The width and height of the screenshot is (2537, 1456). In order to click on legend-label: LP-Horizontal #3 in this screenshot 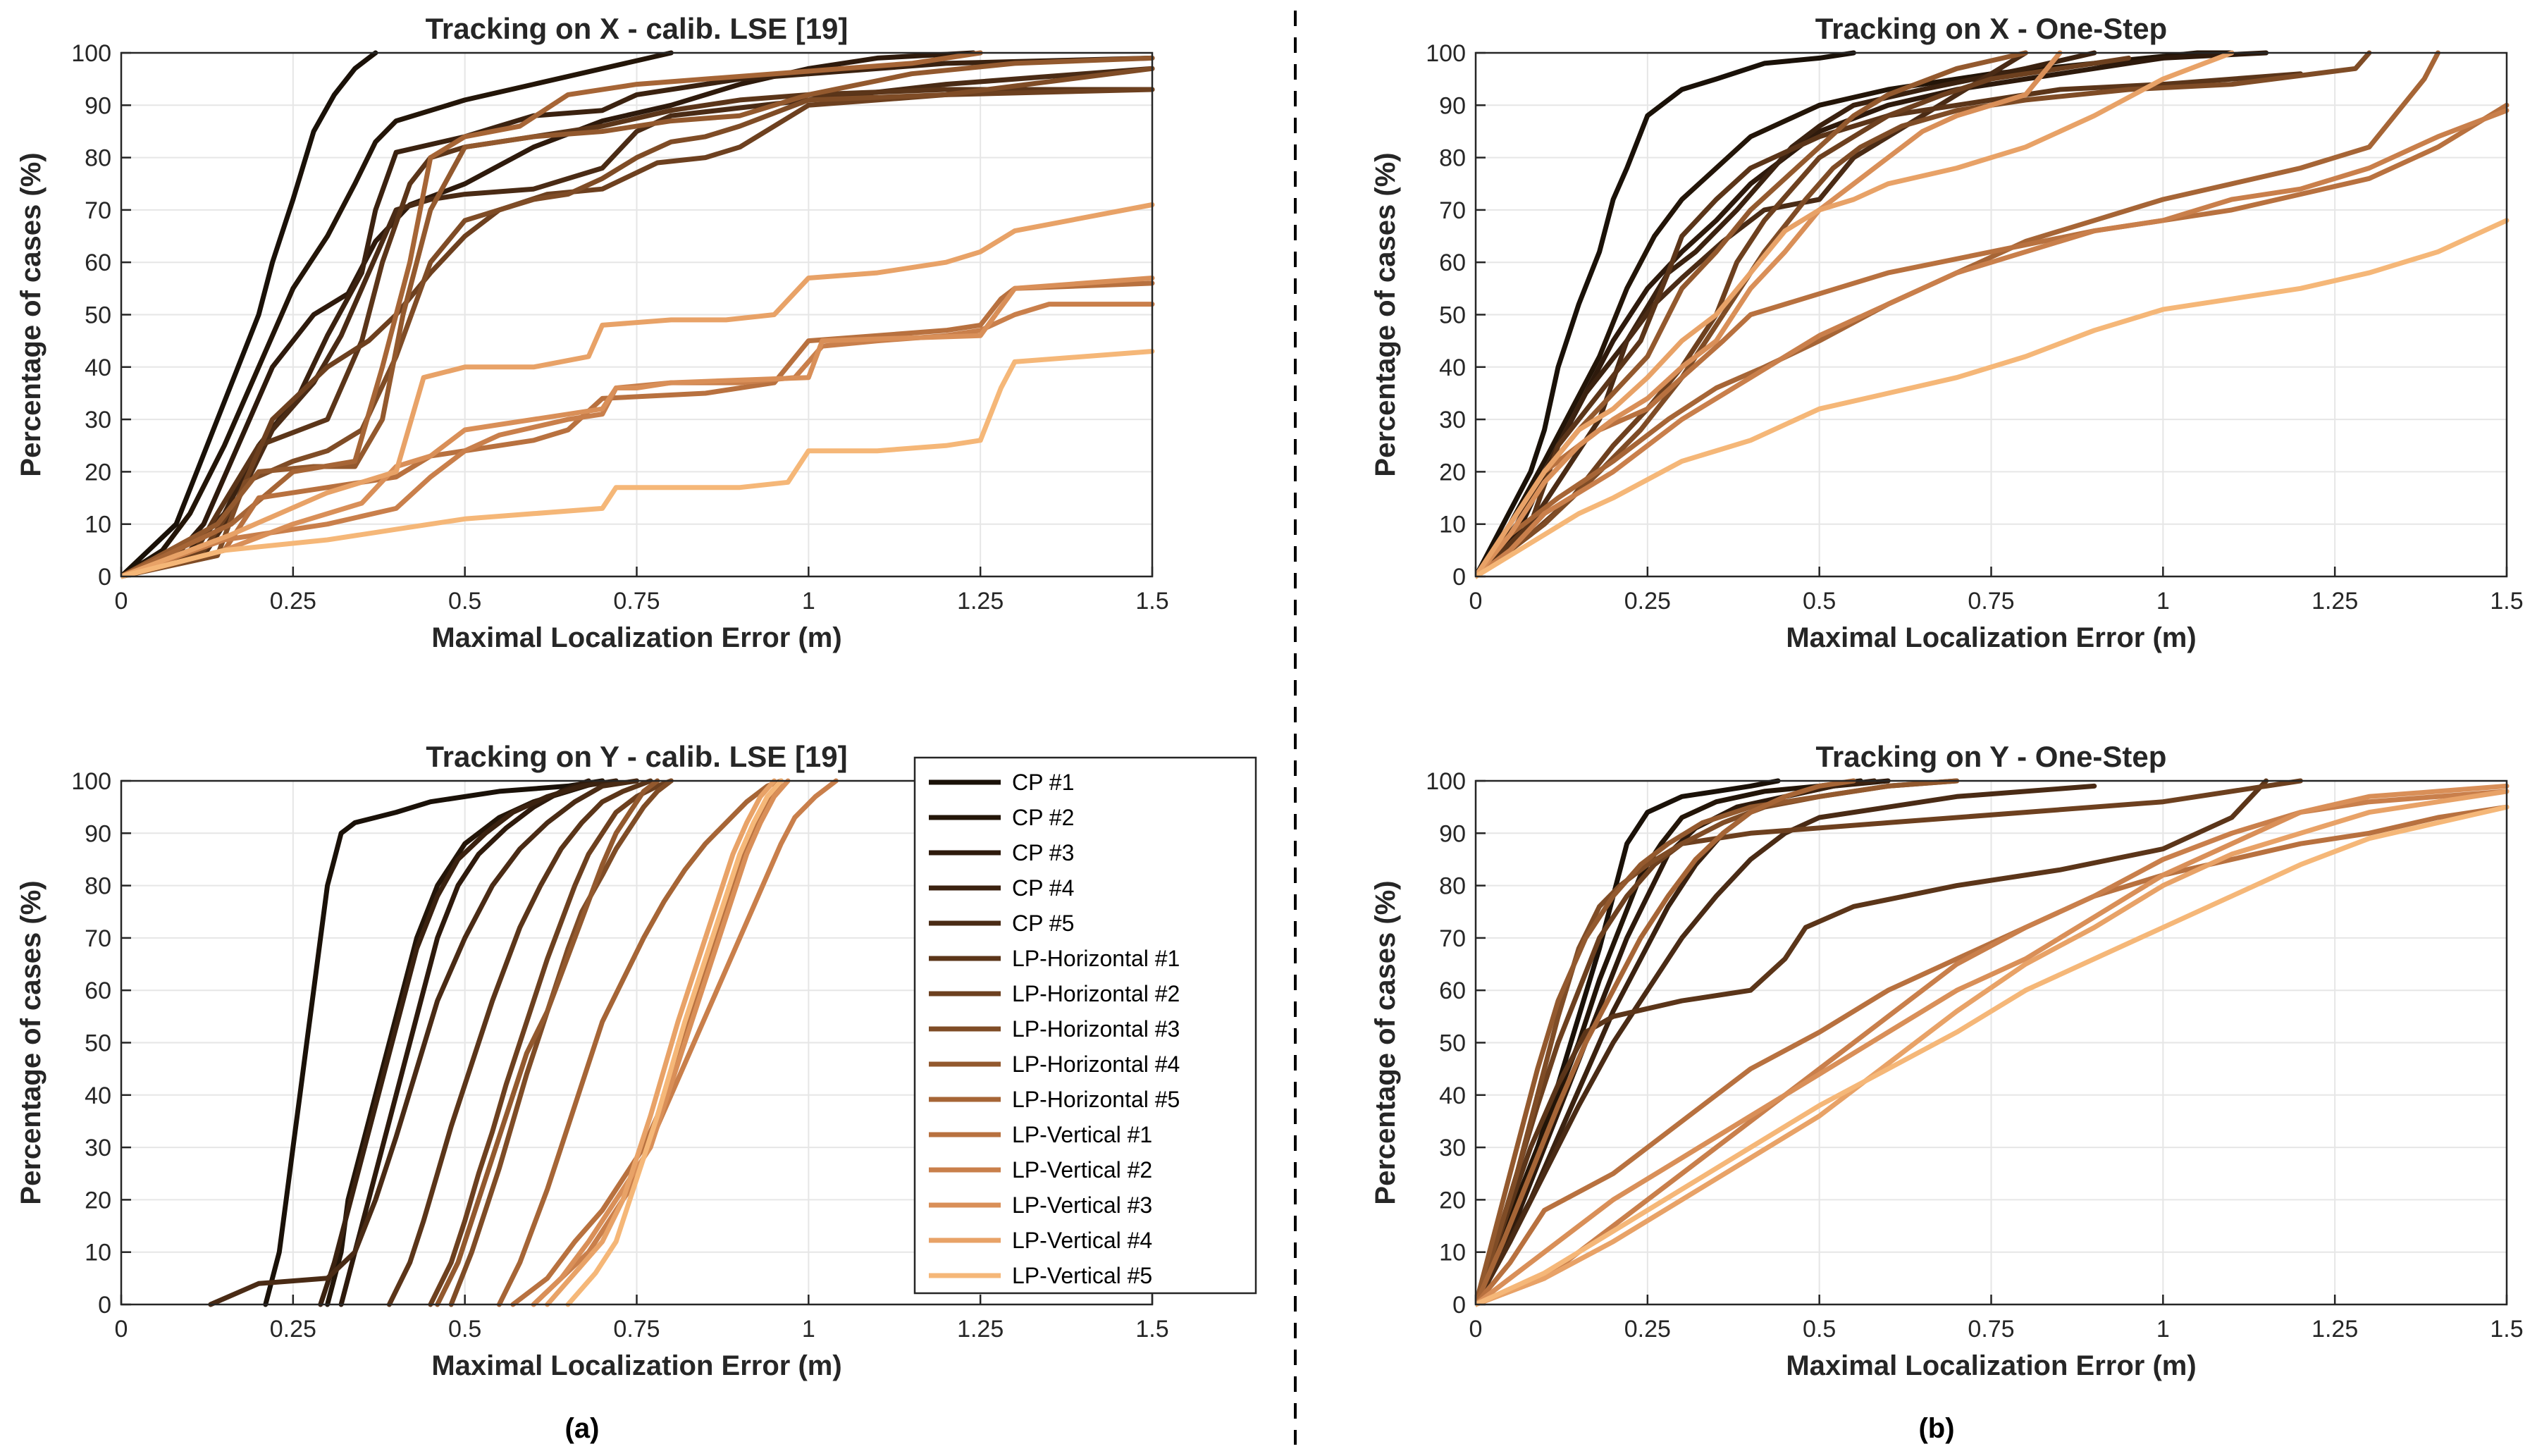, I will do `click(1096, 1029)`.